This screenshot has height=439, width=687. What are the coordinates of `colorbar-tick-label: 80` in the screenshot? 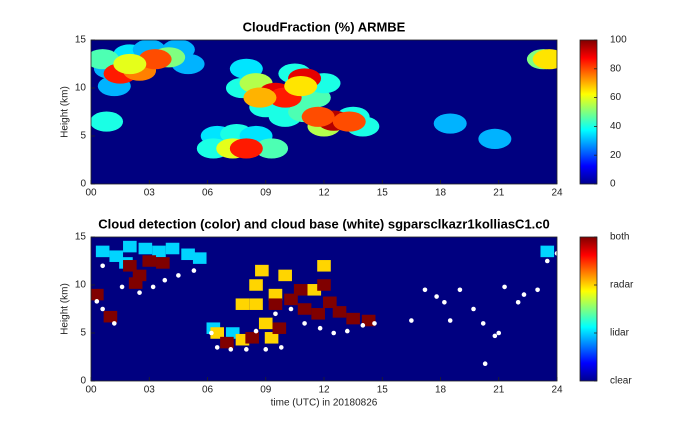 It's located at (616, 68).